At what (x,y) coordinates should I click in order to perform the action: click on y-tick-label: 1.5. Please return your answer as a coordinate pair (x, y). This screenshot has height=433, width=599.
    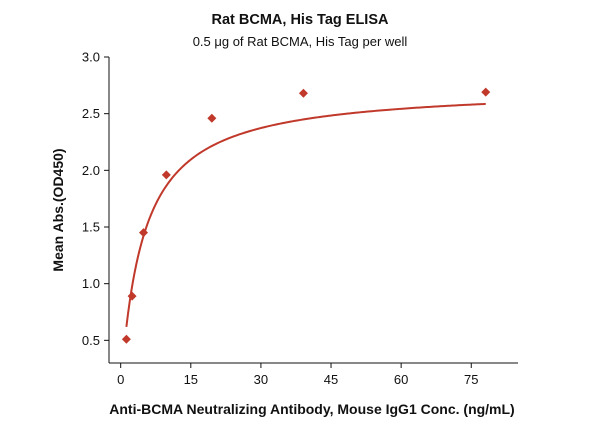
    Looking at the image, I should click on (91, 227).